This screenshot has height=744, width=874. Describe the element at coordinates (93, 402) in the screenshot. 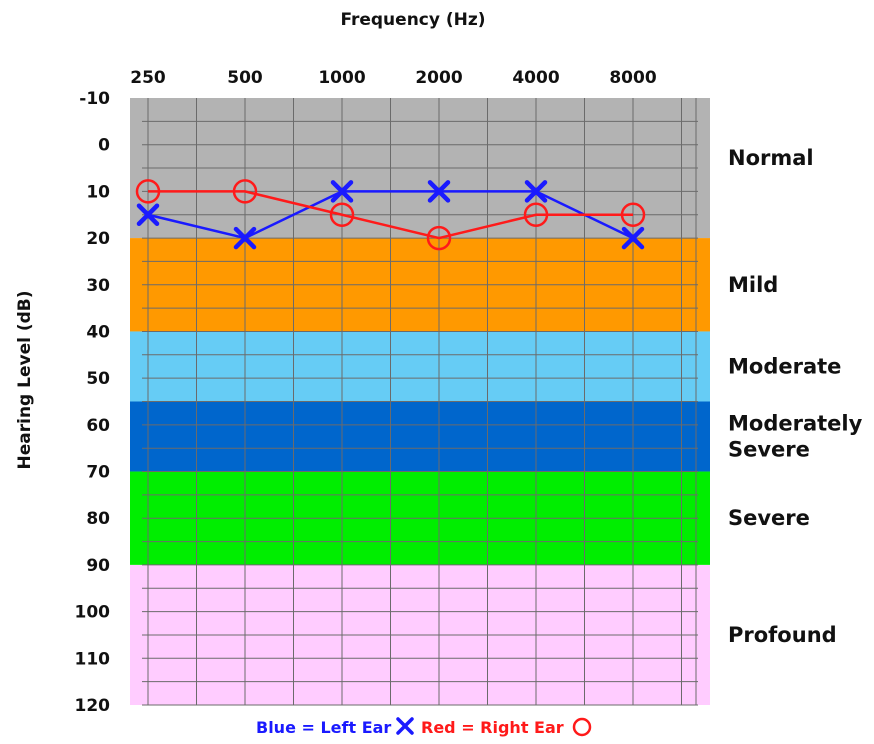

I see `y-axis-ticks: -10 0 10 20 30 40 50 60 70 80 90 100 110 120` at that location.